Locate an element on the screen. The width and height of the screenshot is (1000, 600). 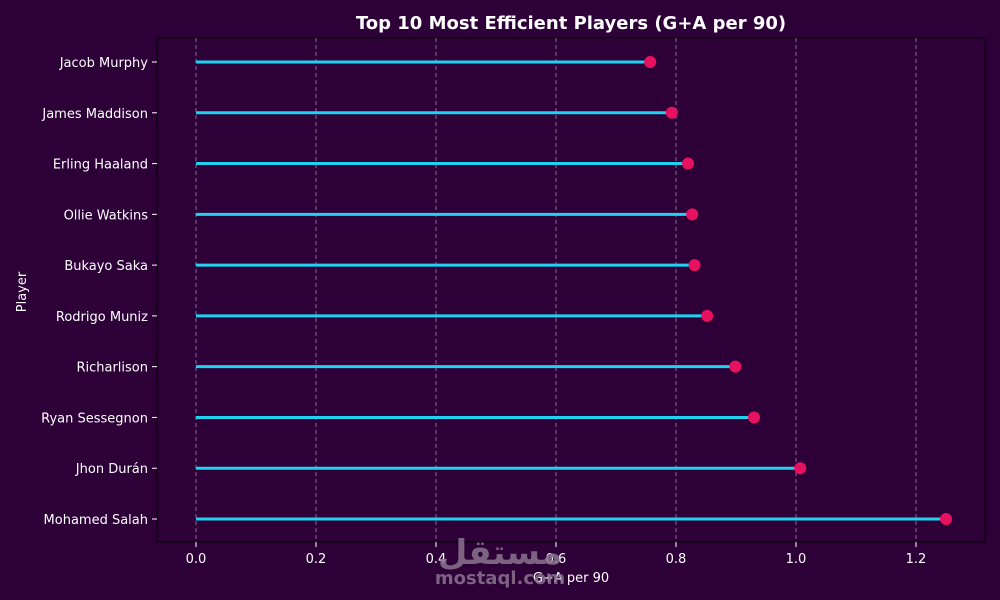
y-tick-label: Ryan Sessegnon is located at coordinates (94, 418).